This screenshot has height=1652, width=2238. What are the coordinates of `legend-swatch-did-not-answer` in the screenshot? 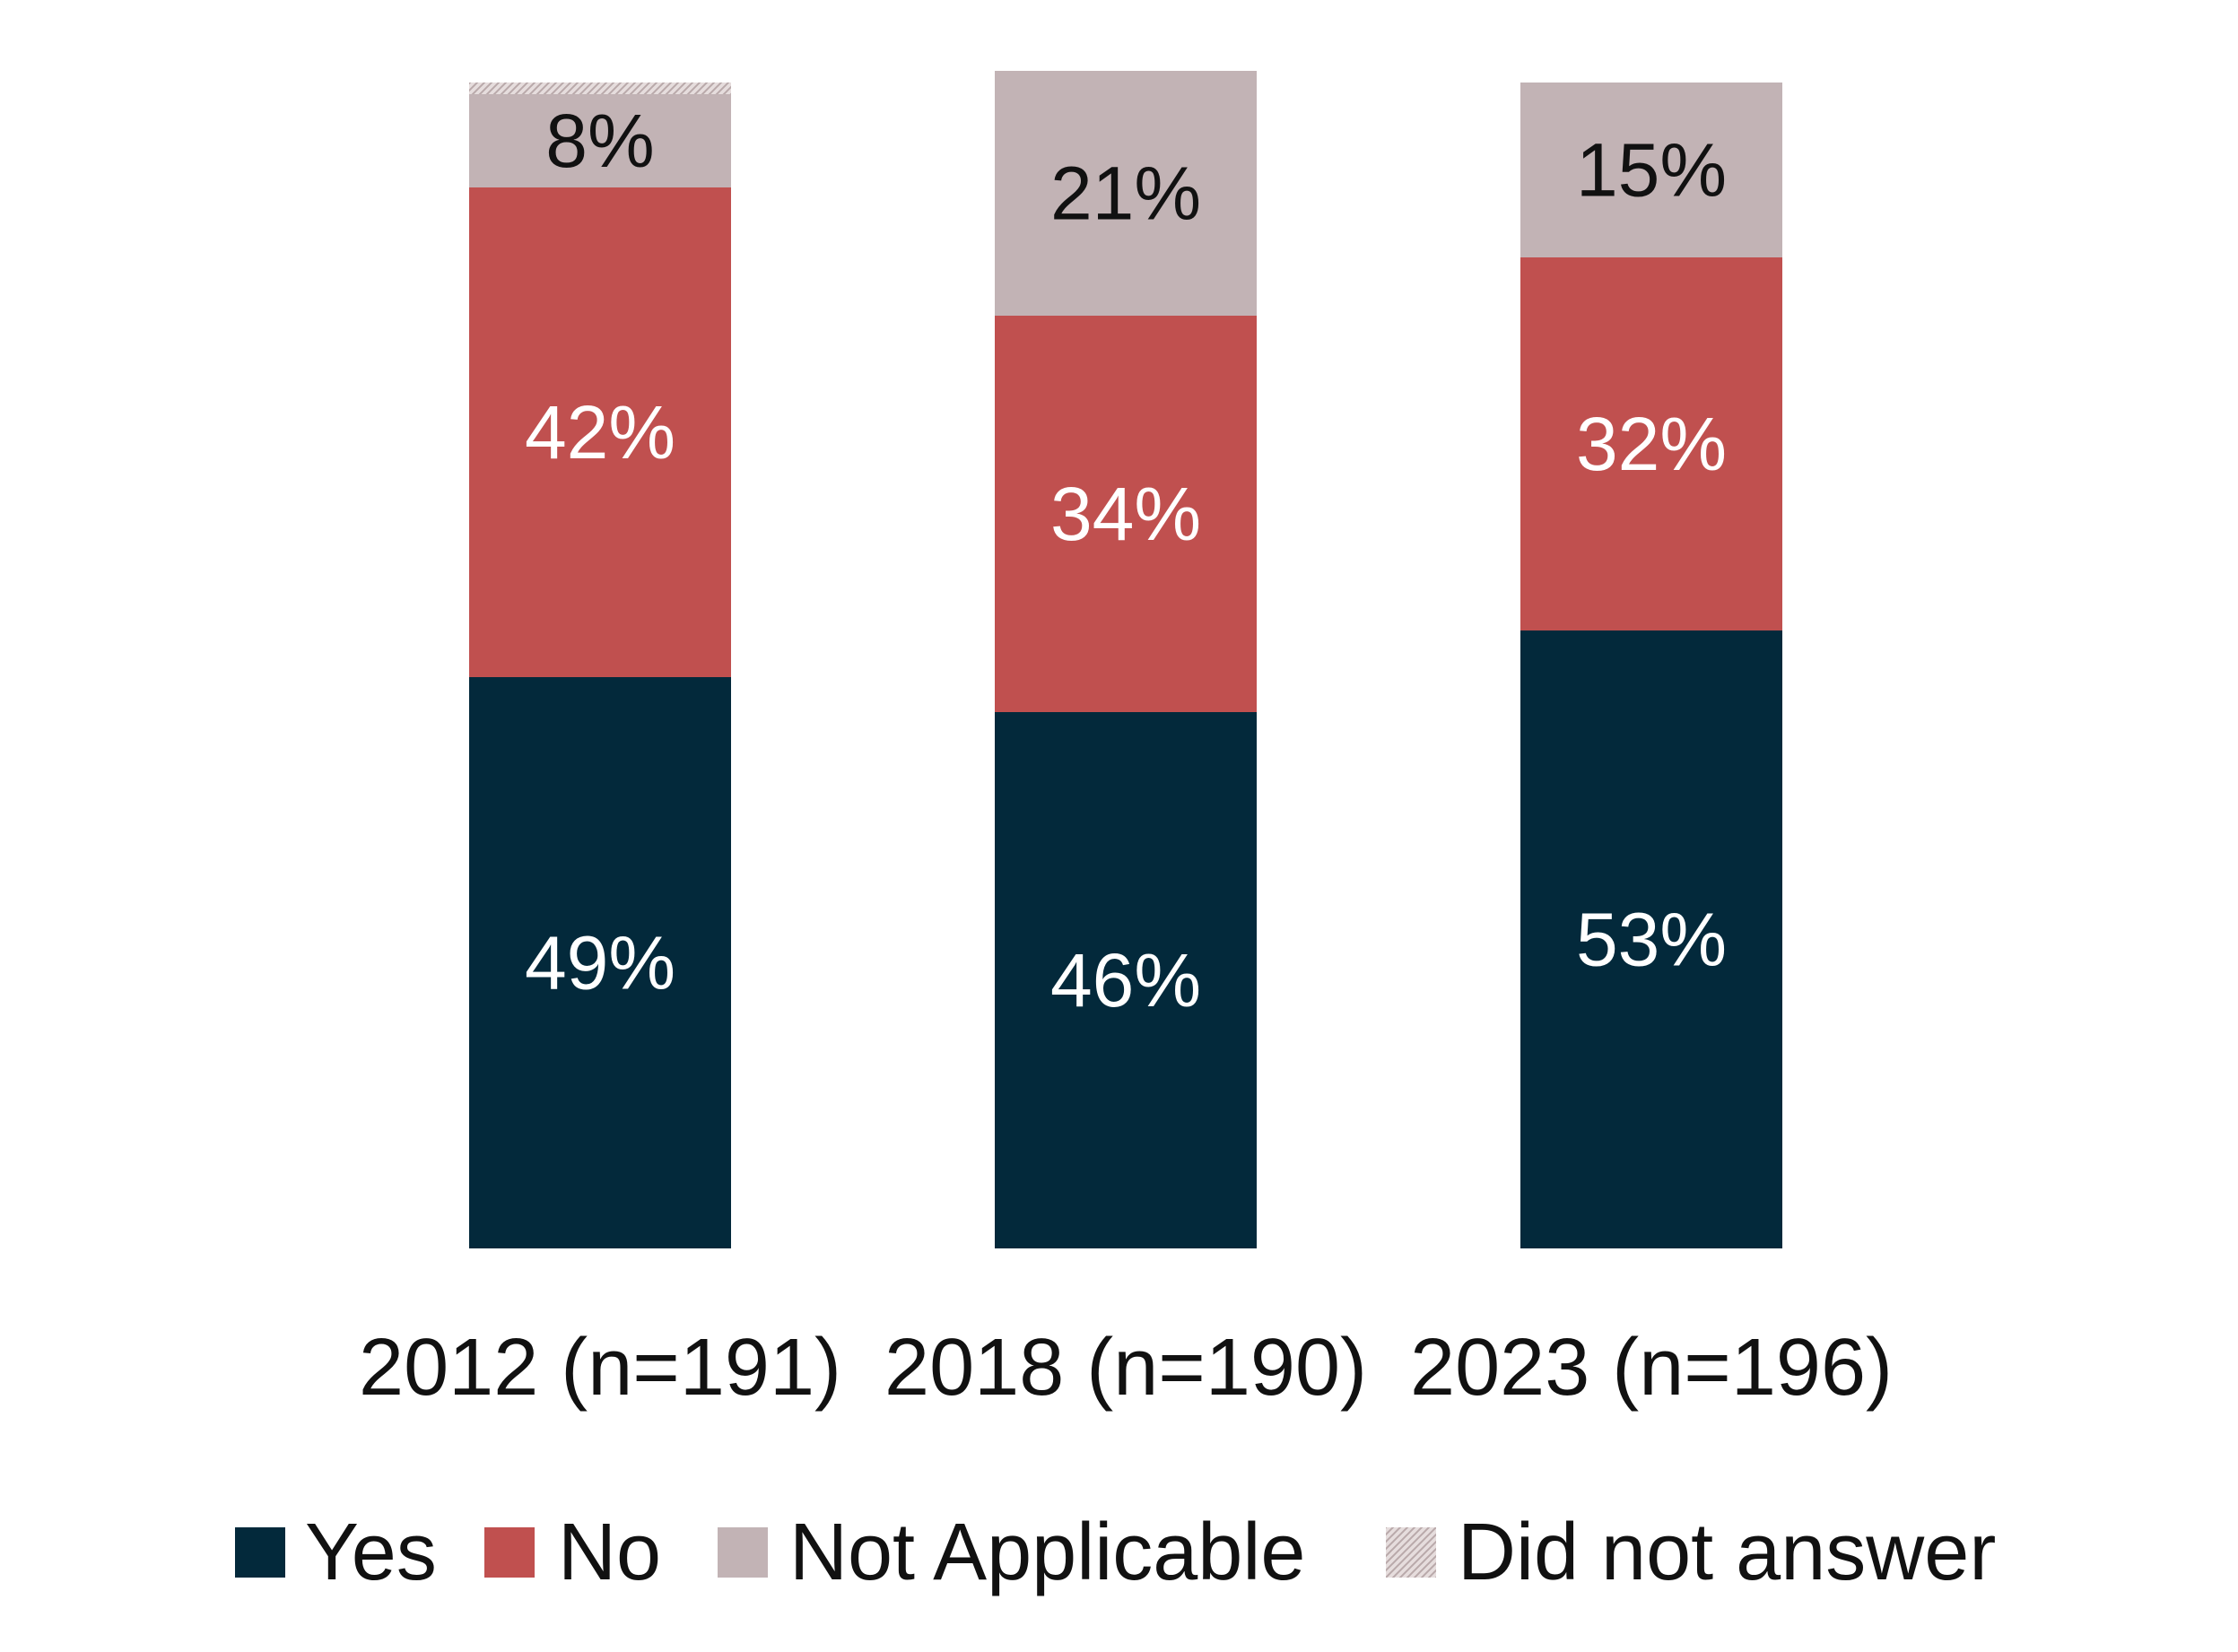 It's located at (1411, 1552).